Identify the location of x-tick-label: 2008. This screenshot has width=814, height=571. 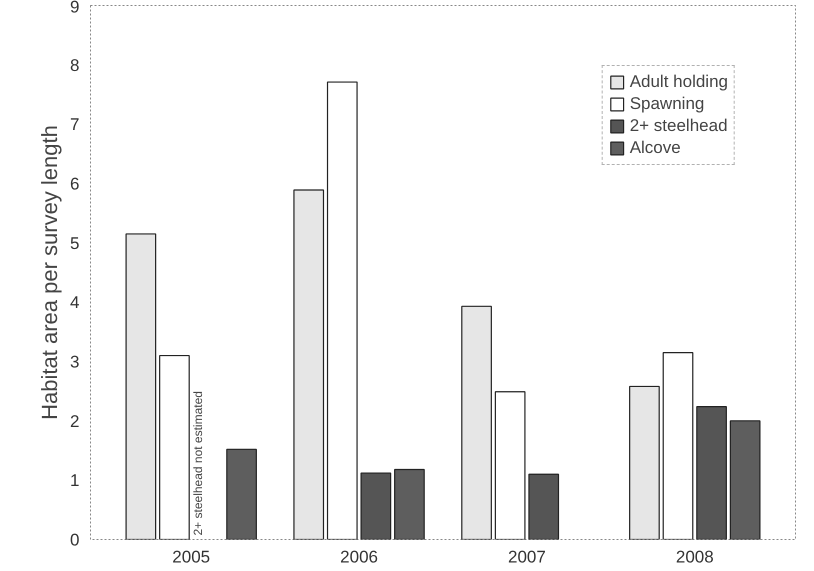
(695, 557).